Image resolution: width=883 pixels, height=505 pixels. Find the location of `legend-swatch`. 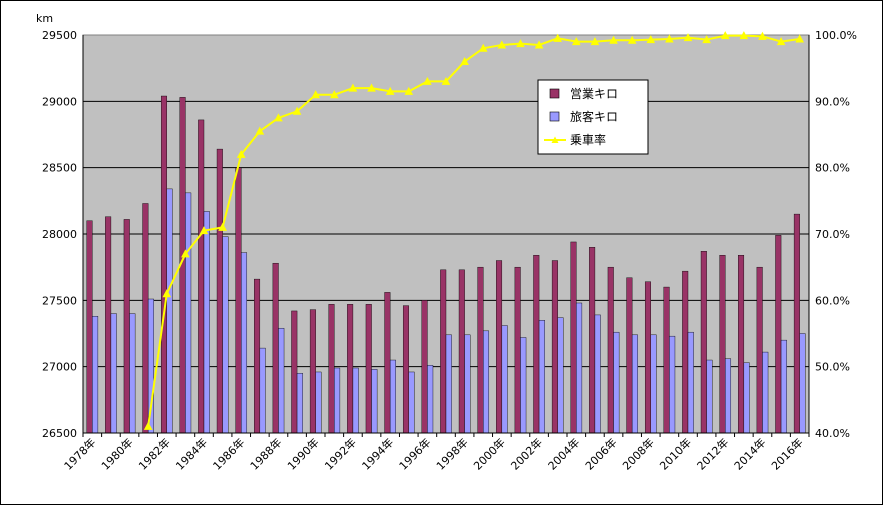

legend-swatch is located at coordinates (554, 93).